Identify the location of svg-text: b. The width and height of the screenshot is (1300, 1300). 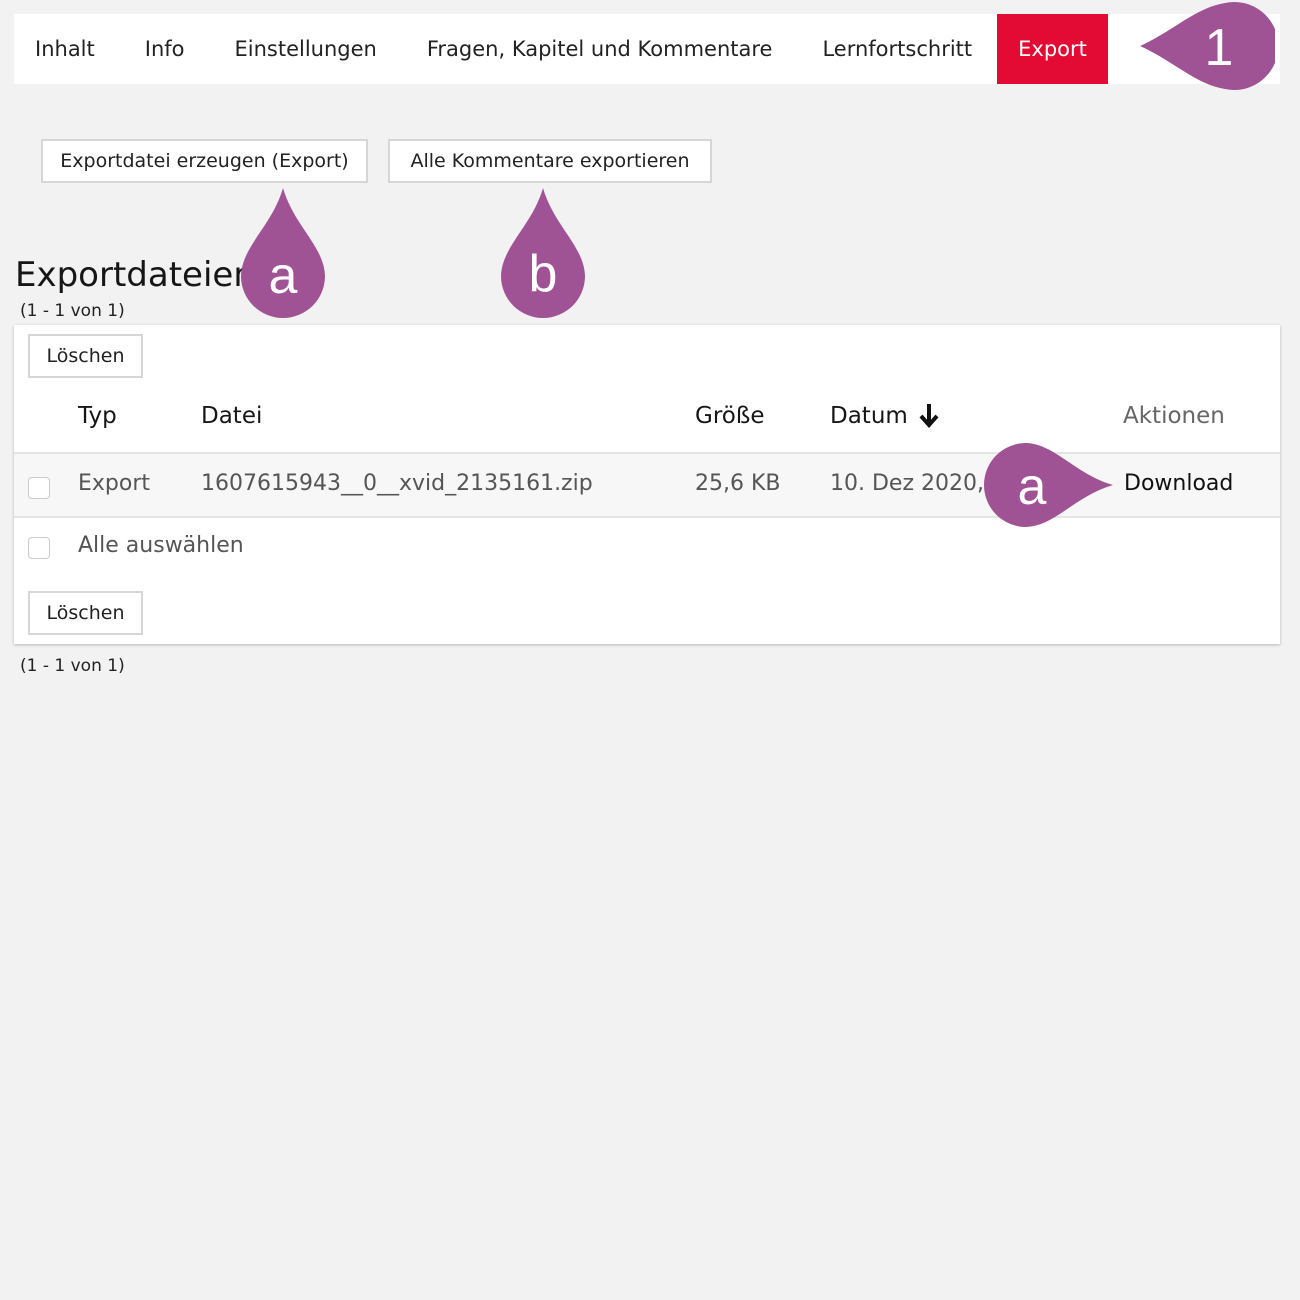
(543, 274).